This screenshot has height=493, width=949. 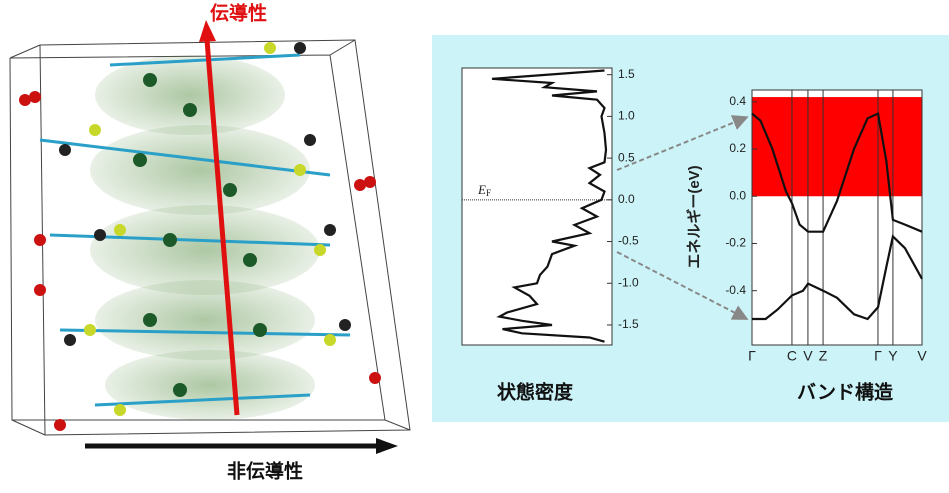 I want to click on y-tick-label: 0.2, so click(x=737, y=148).